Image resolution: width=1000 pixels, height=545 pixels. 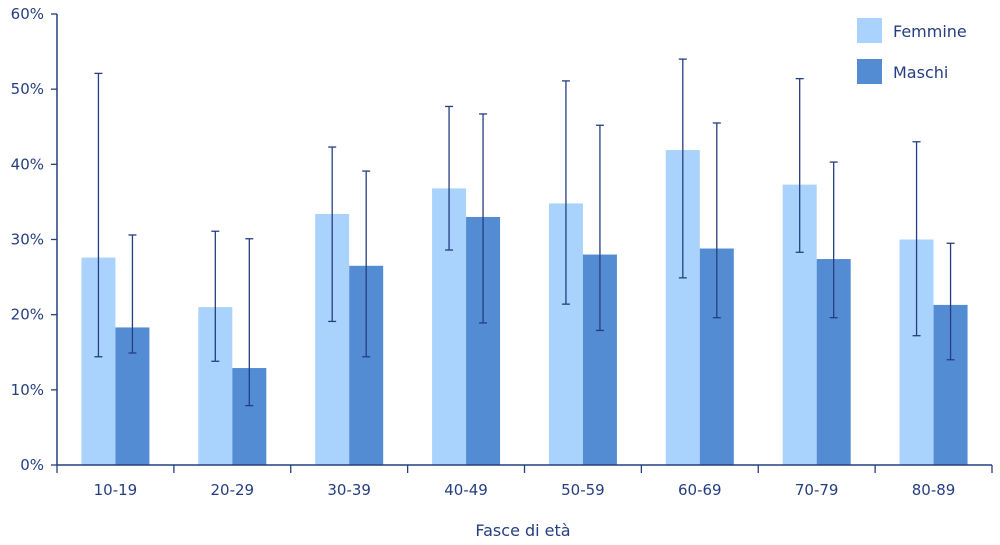 I want to click on legend: Femmine Maschi, so click(x=912, y=51).